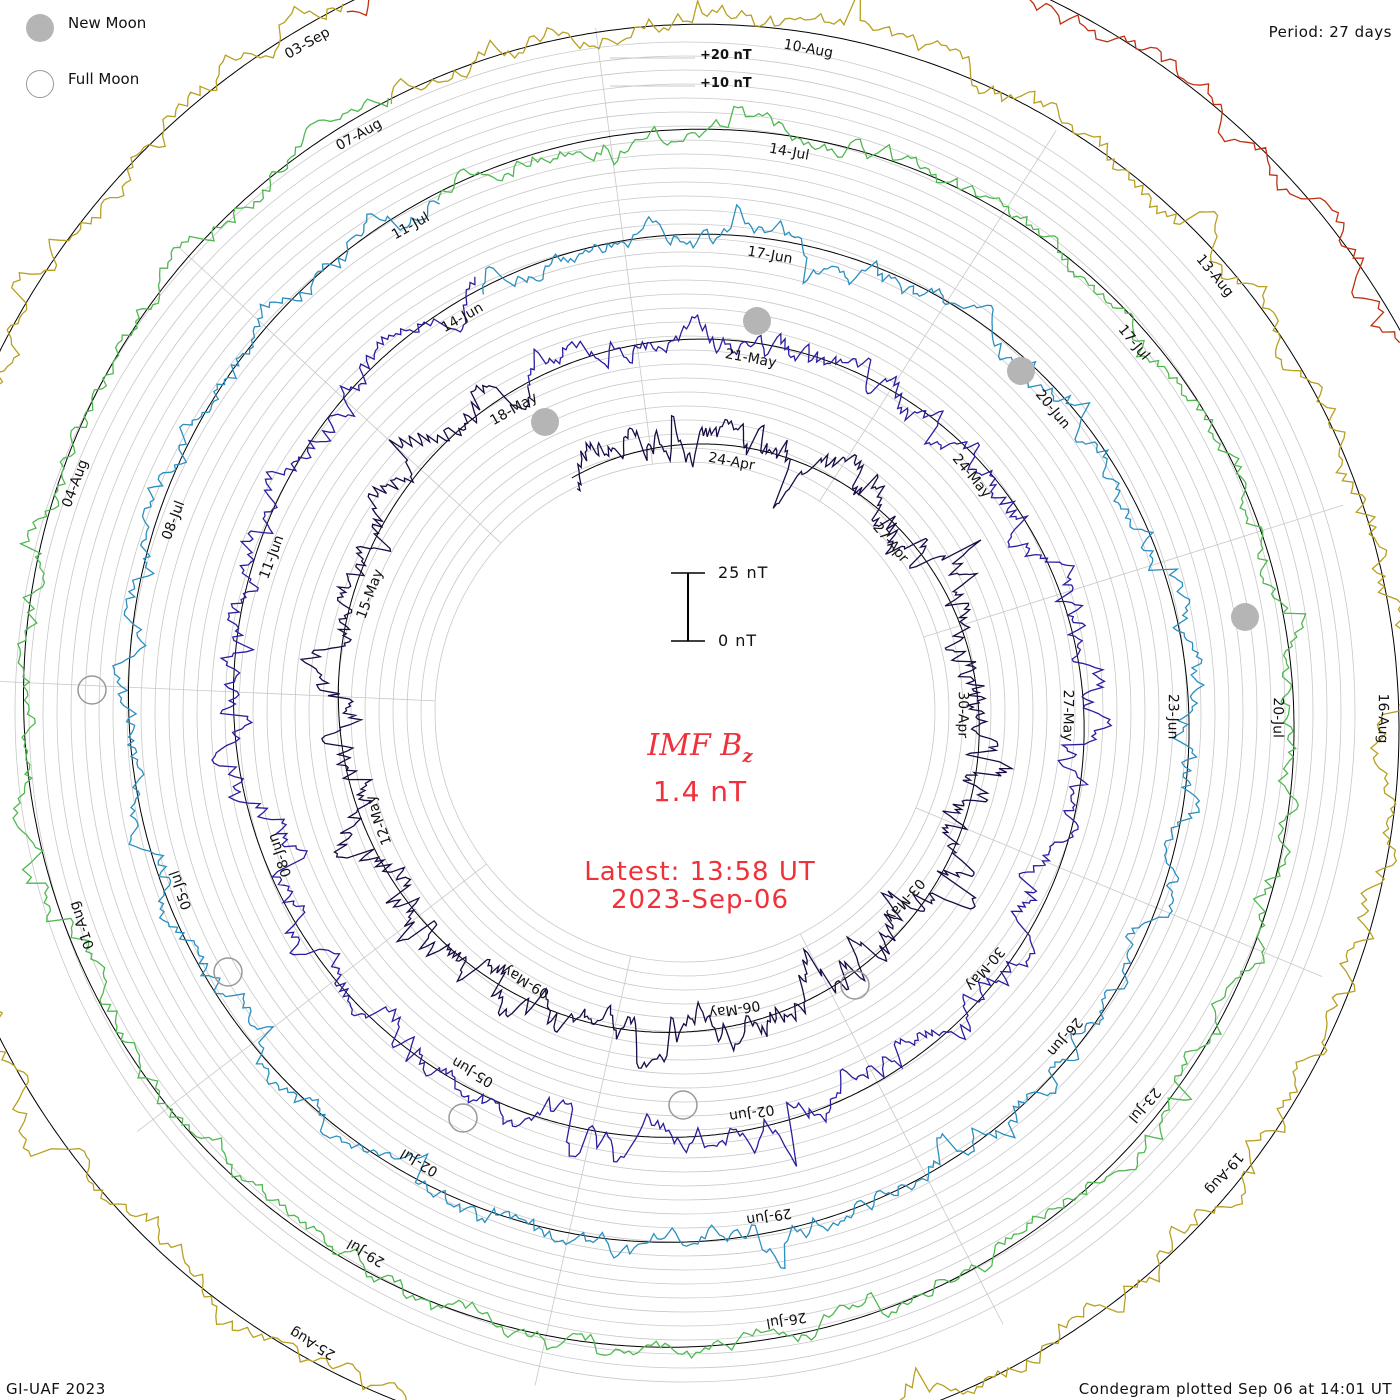 The width and height of the screenshot is (1400, 1400). What do you see at coordinates (726, 83) in the screenshot?
I see `plus10-label: +10 nT` at bounding box center [726, 83].